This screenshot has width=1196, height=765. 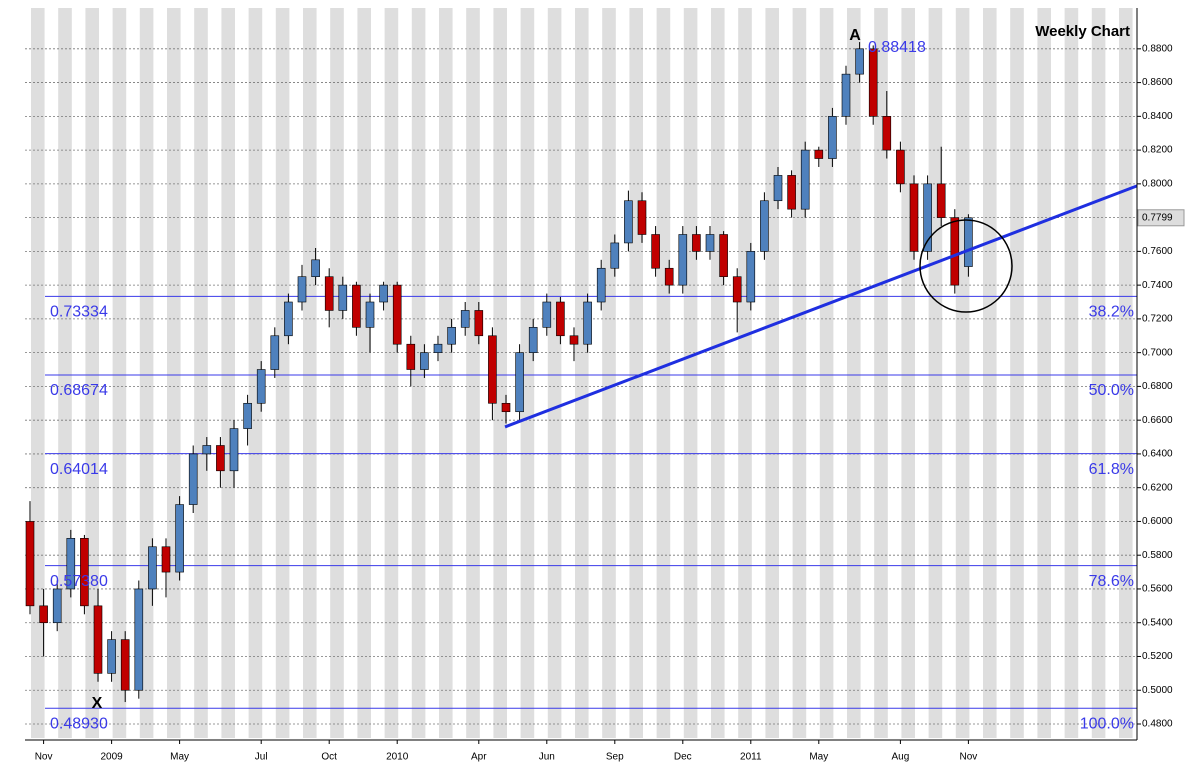 I want to click on chart-title: Weekly Chart, so click(x=1082, y=31).